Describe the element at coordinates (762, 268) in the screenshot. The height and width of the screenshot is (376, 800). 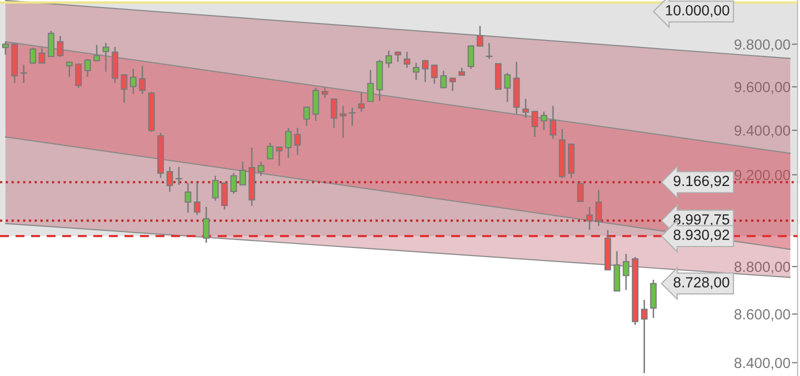
I see `y-tick-label: 8.800,00` at that location.